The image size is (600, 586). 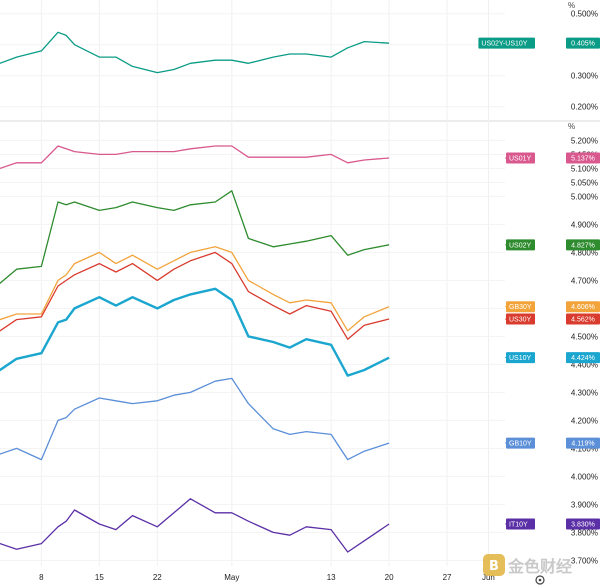 What do you see at coordinates (539, 43) in the screenshot?
I see `badge-us02y-us10y: US02Y-US10Y 0.405%` at bounding box center [539, 43].